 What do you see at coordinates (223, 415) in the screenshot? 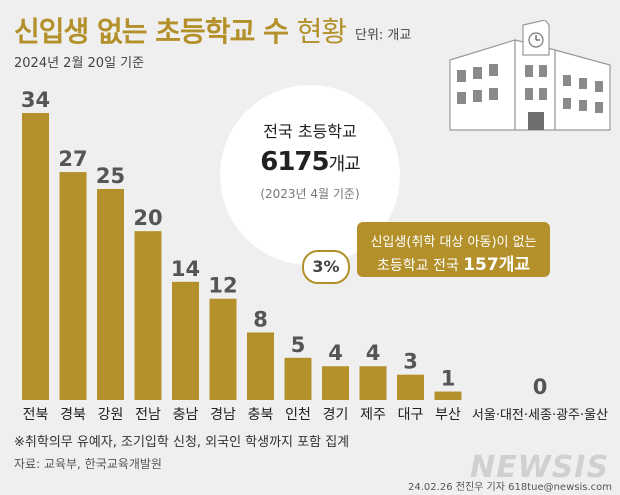
I see `category-label-5: 경남` at bounding box center [223, 415].